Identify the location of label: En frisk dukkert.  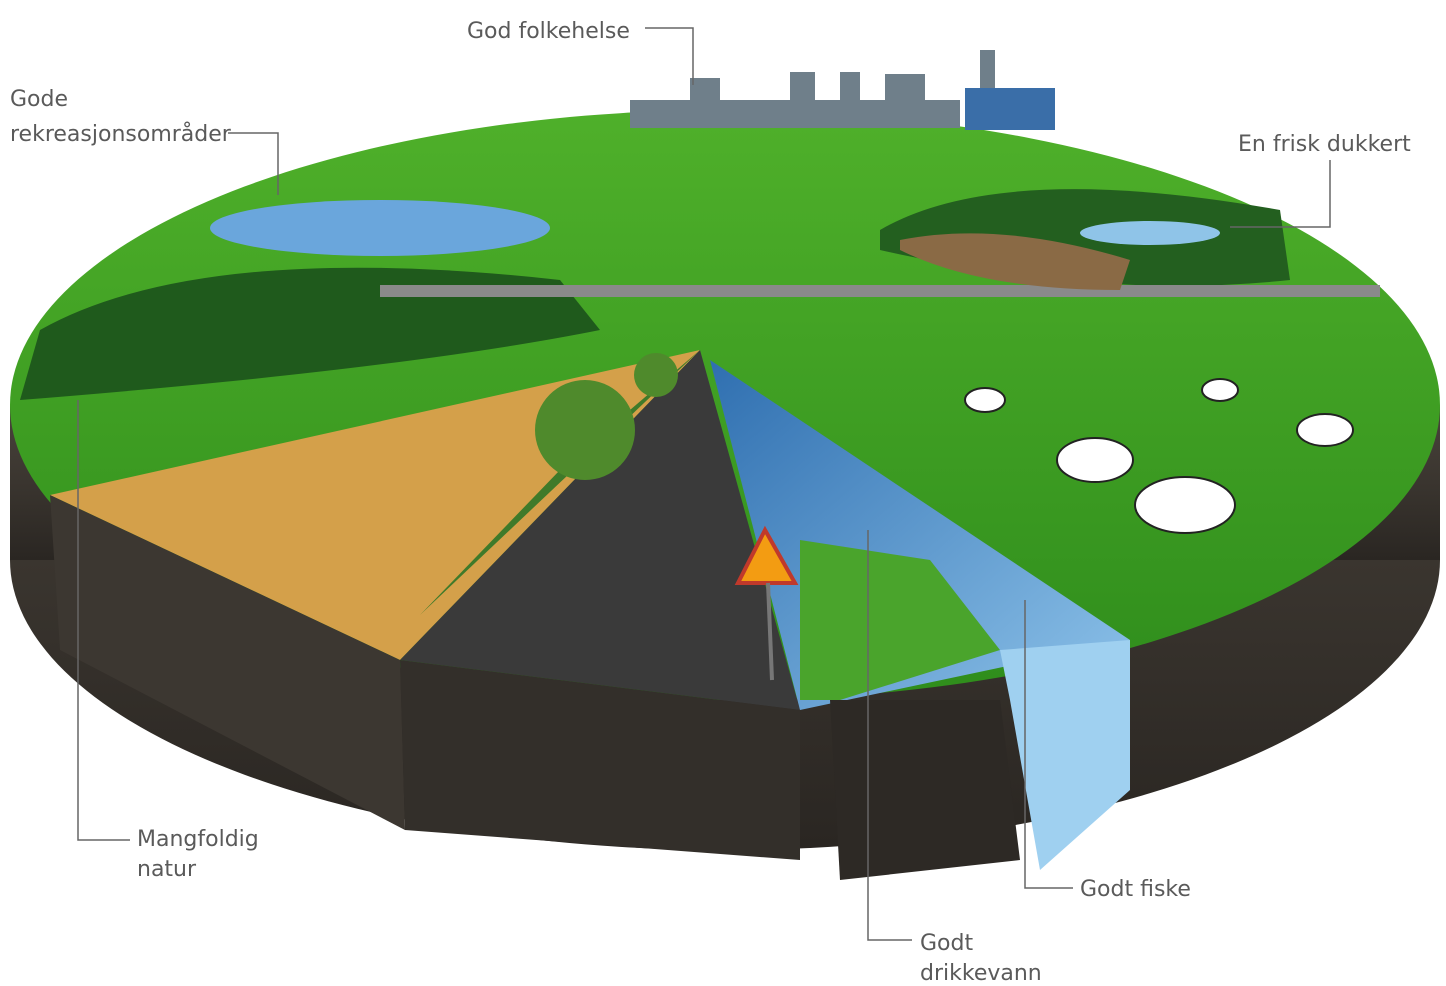
(1324, 144).